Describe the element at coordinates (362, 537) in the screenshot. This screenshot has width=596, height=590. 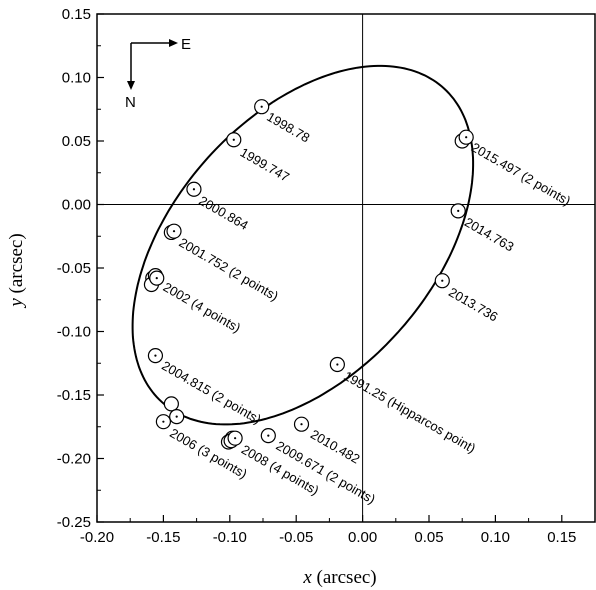
I see `x-tick-label: 0.00` at that location.